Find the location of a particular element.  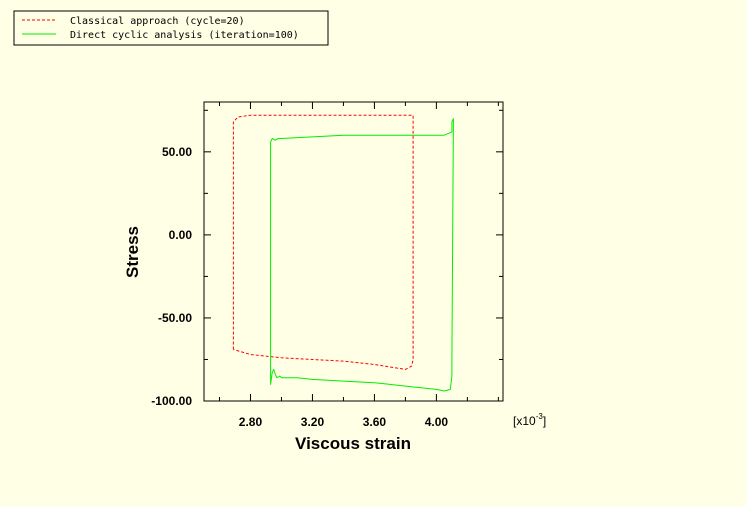

y-tick-label: 0.00 is located at coordinates (181, 235).